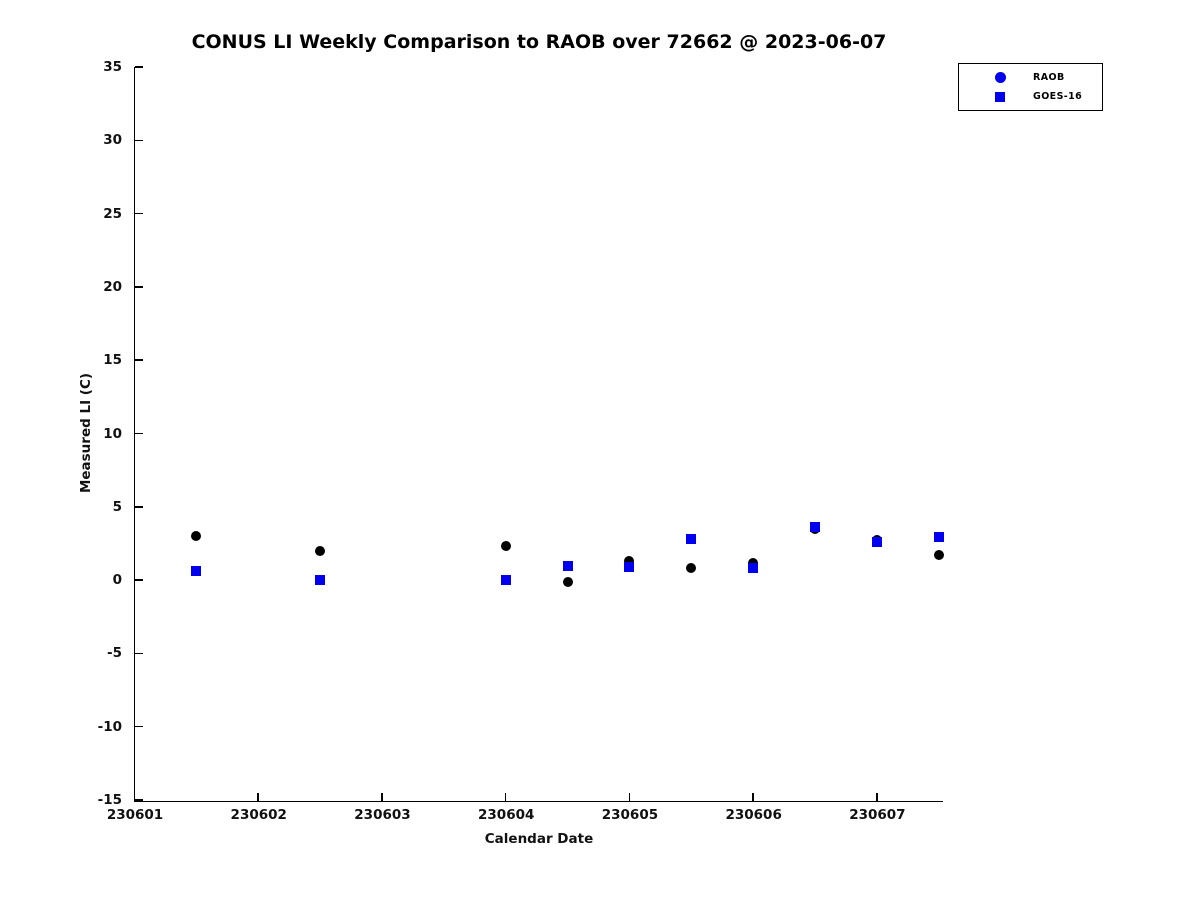 The image size is (1200, 900). I want to click on y-tick-label: 15, so click(112, 360).